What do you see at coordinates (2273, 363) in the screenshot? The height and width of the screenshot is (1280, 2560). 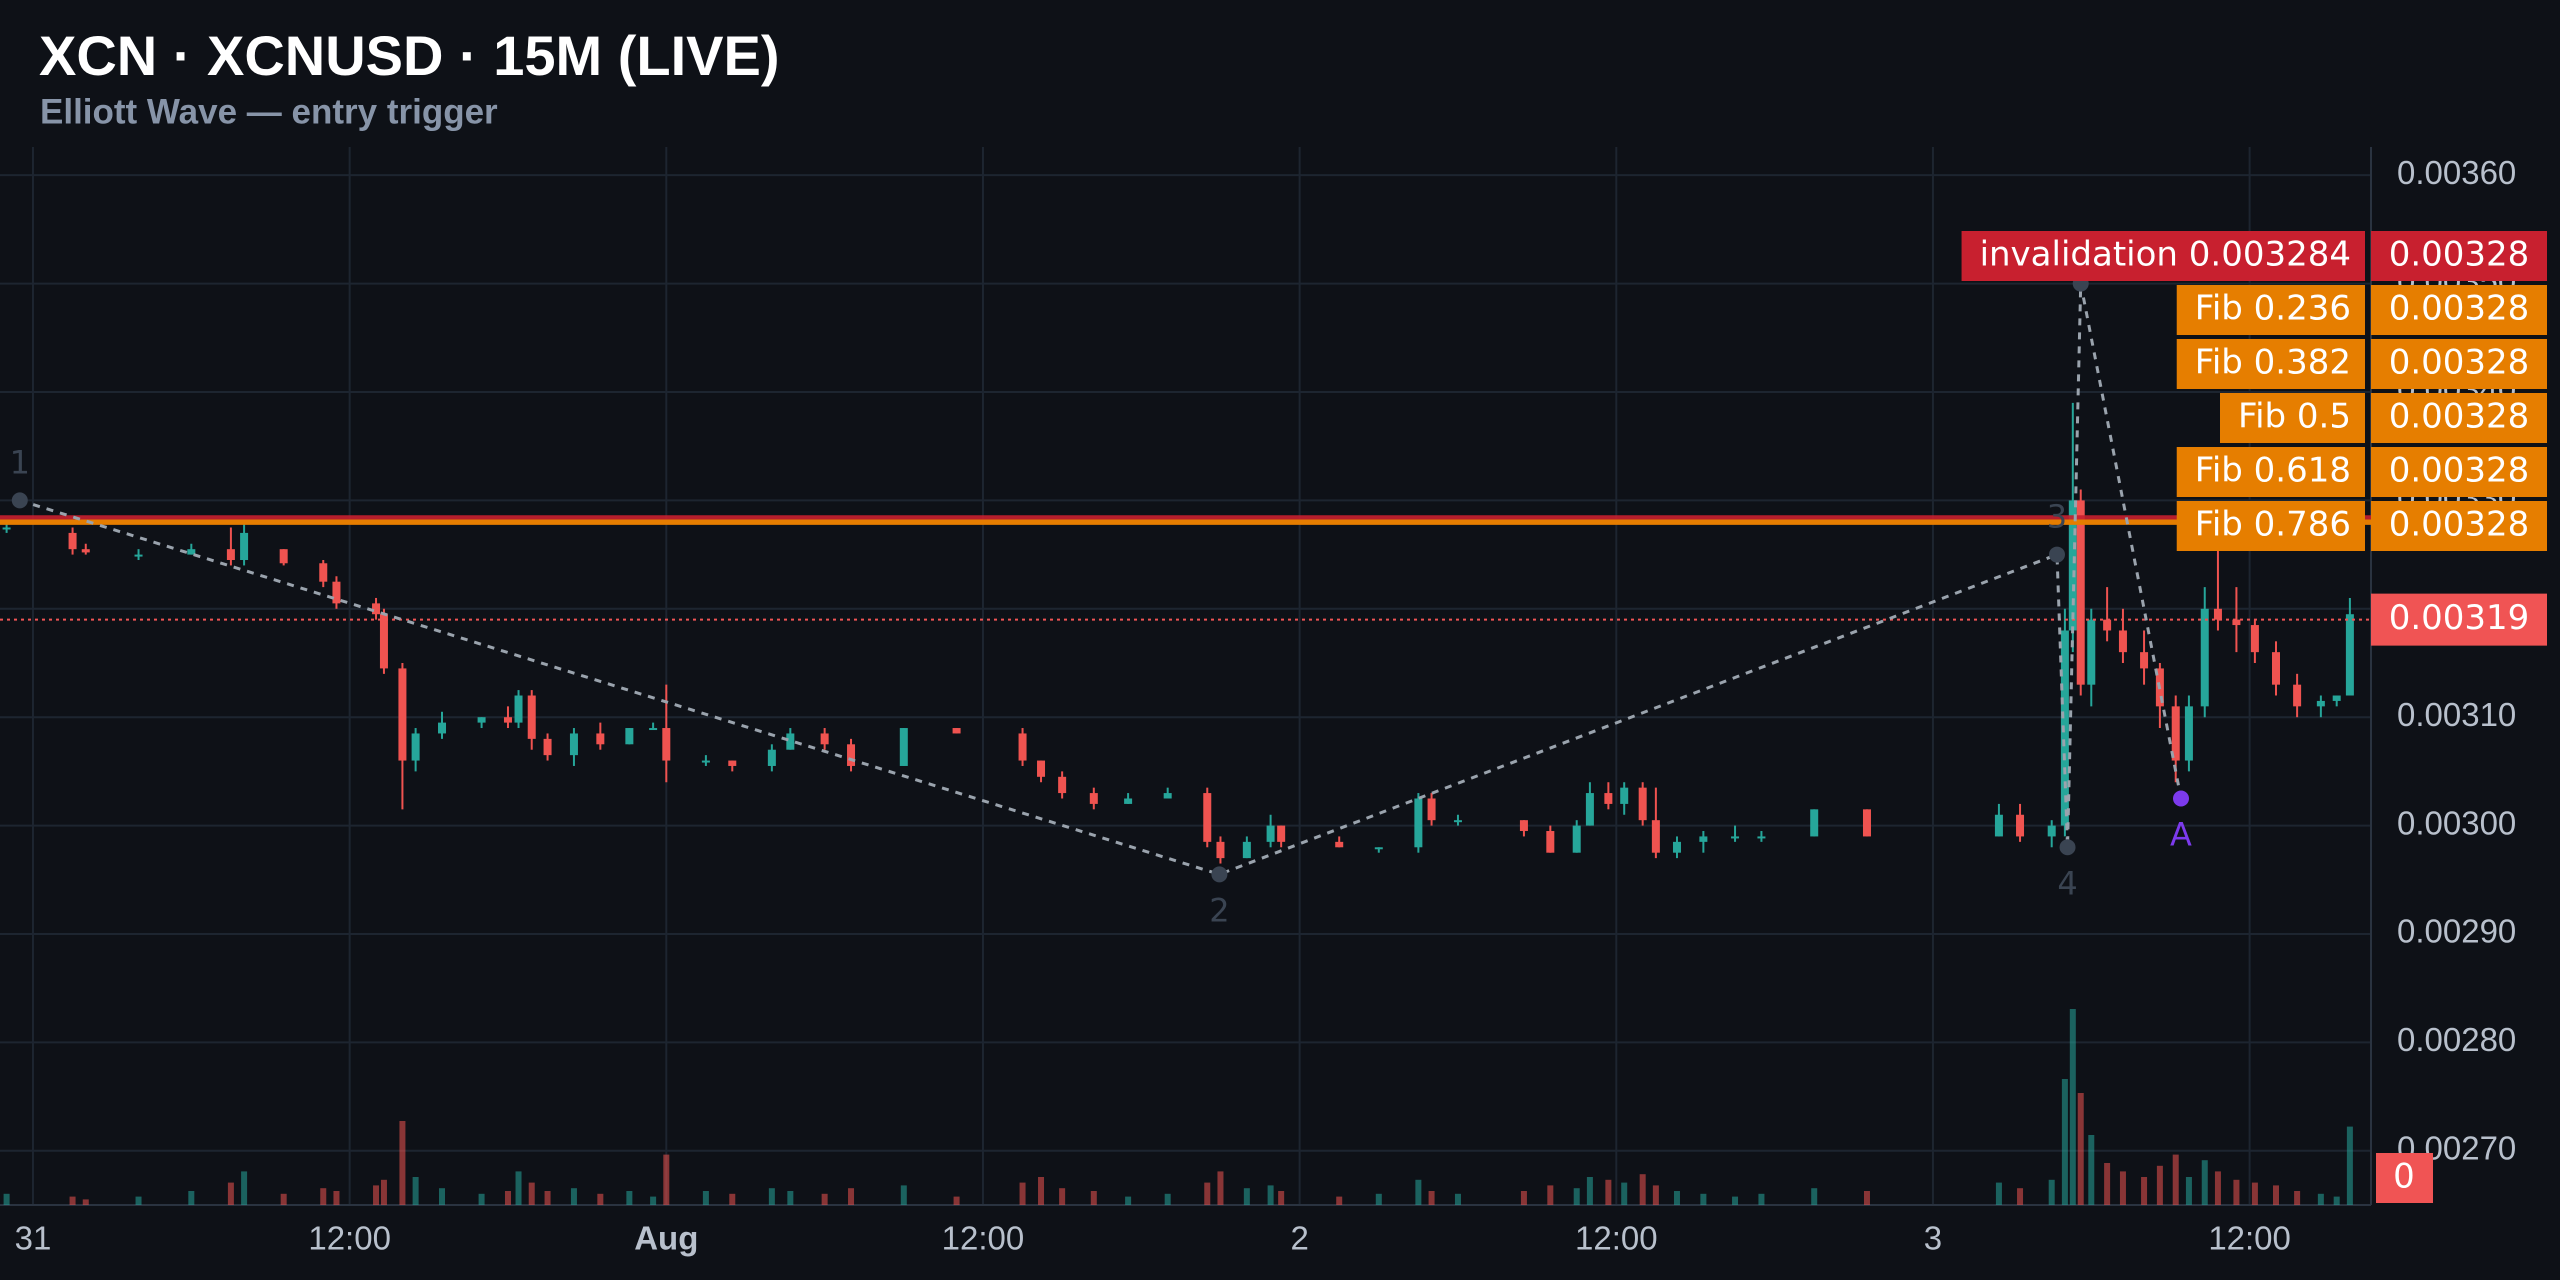 I see `level-label: Fib 0.382` at bounding box center [2273, 363].